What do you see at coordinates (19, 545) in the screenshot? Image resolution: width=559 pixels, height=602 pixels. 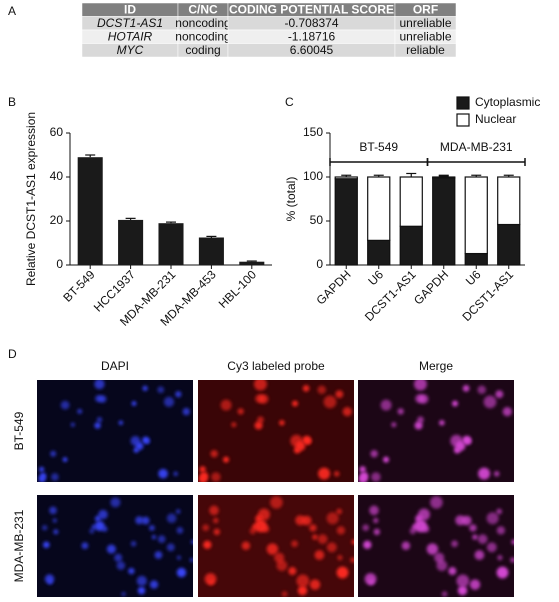 I see `row-label: MDA-MB-231` at bounding box center [19, 545].